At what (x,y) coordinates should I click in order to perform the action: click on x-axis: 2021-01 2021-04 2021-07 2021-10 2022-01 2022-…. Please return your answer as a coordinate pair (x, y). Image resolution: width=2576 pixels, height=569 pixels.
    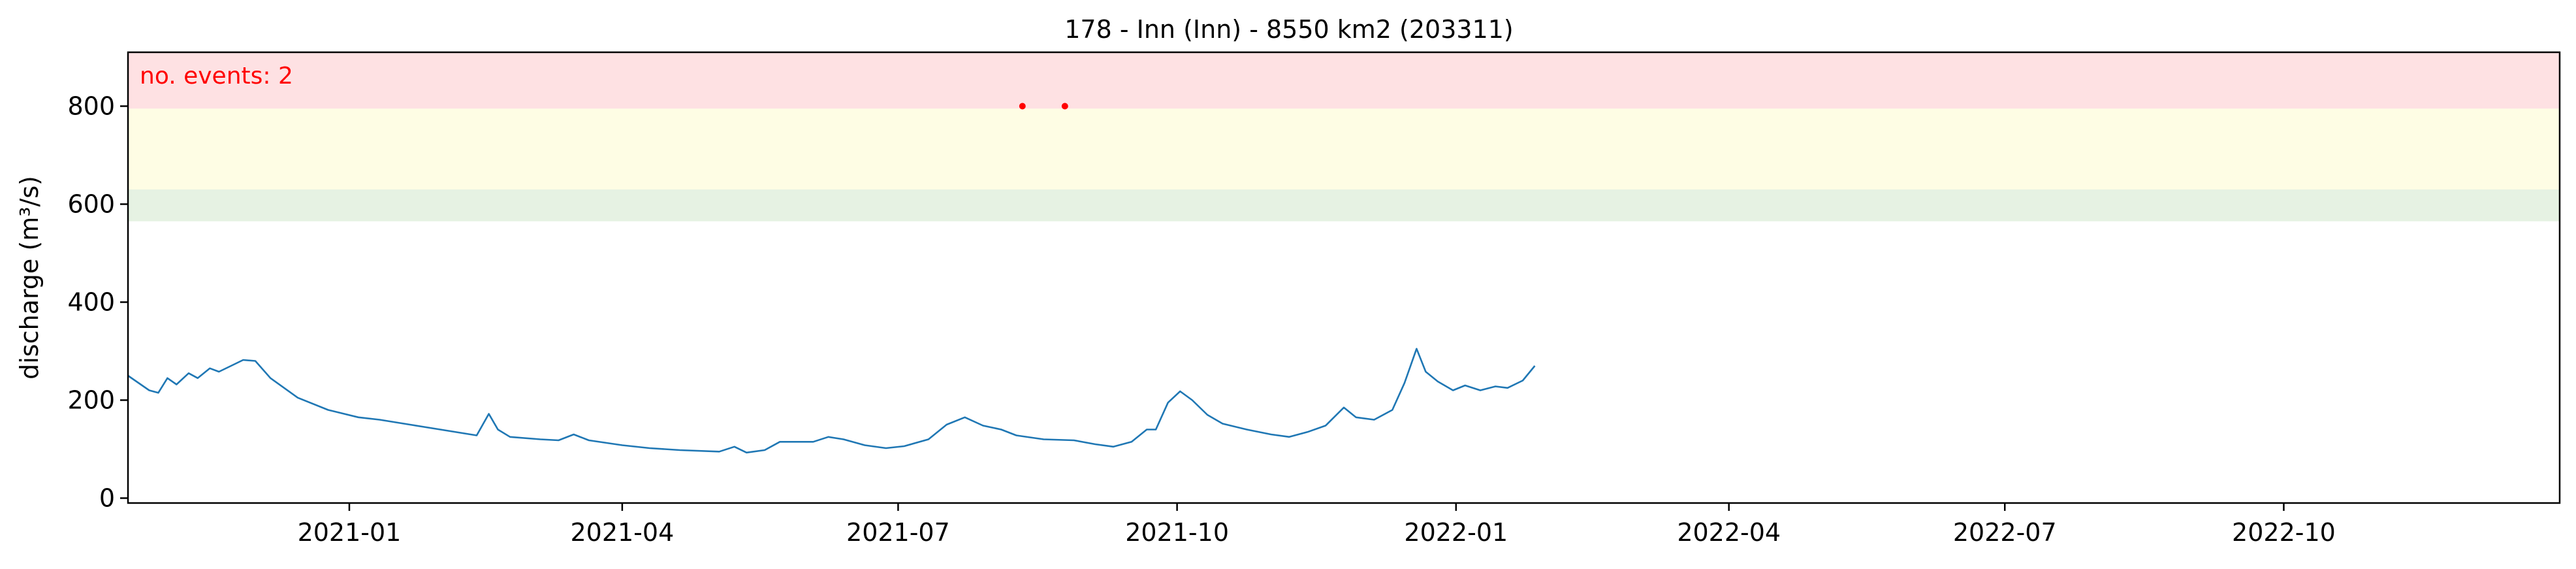
    Looking at the image, I should click on (1317, 525).